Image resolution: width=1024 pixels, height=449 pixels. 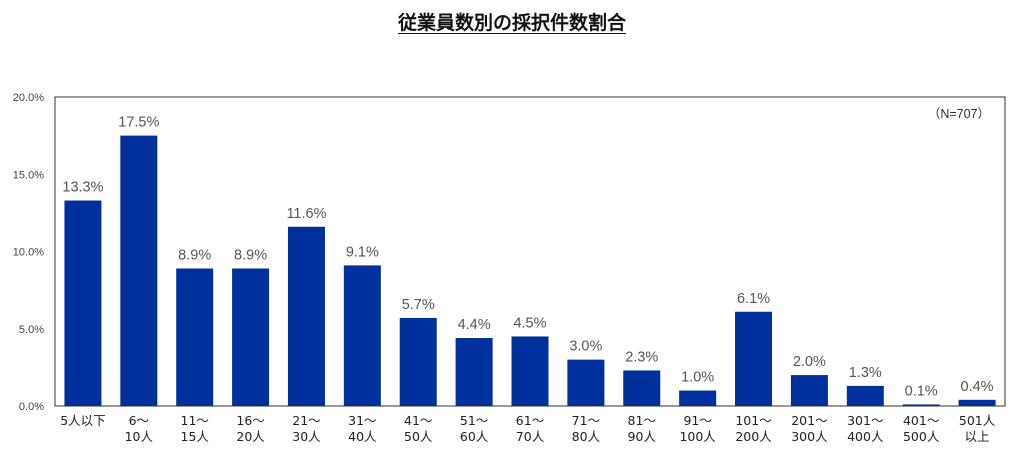 What do you see at coordinates (921, 436) in the screenshot?
I see `x-tick-label: 500人` at bounding box center [921, 436].